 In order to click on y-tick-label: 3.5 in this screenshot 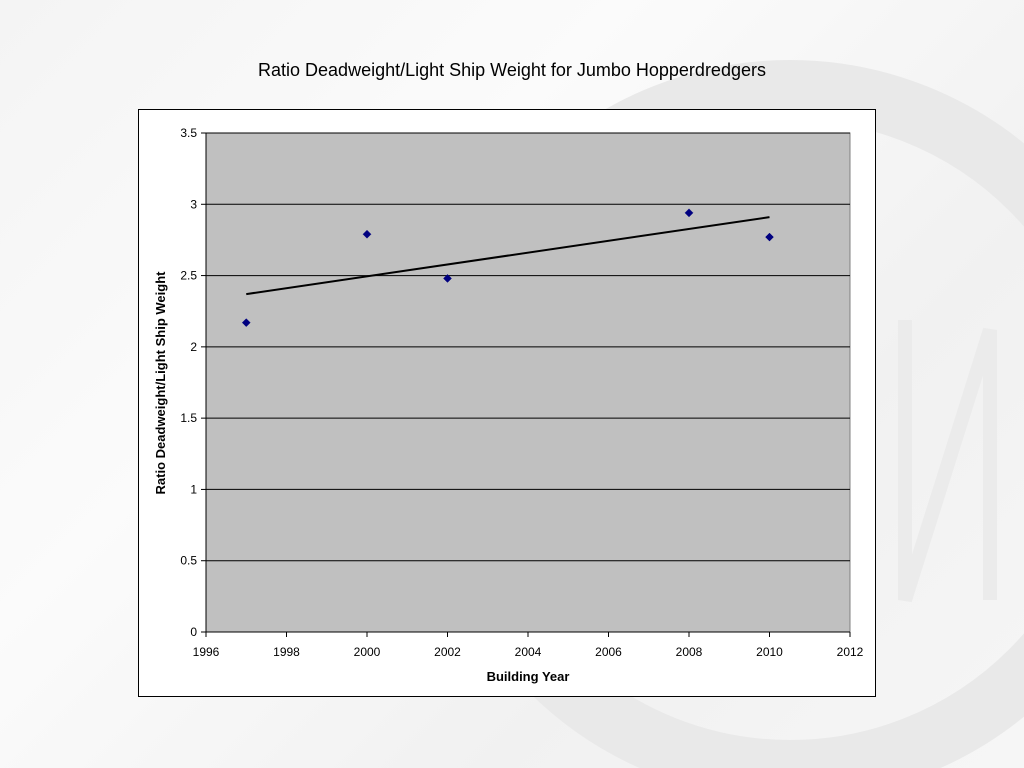, I will do `click(188, 133)`.